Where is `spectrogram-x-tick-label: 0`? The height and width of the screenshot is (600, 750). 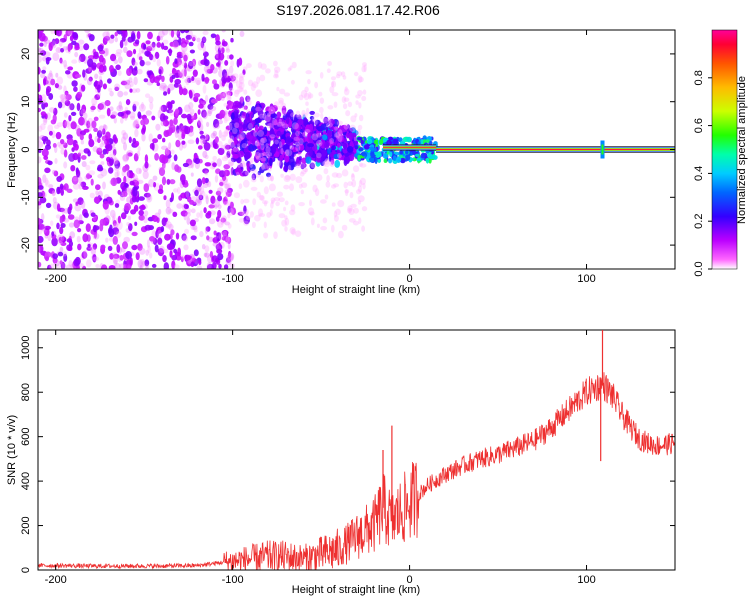
spectrogram-x-tick-label: 0 is located at coordinates (410, 279).